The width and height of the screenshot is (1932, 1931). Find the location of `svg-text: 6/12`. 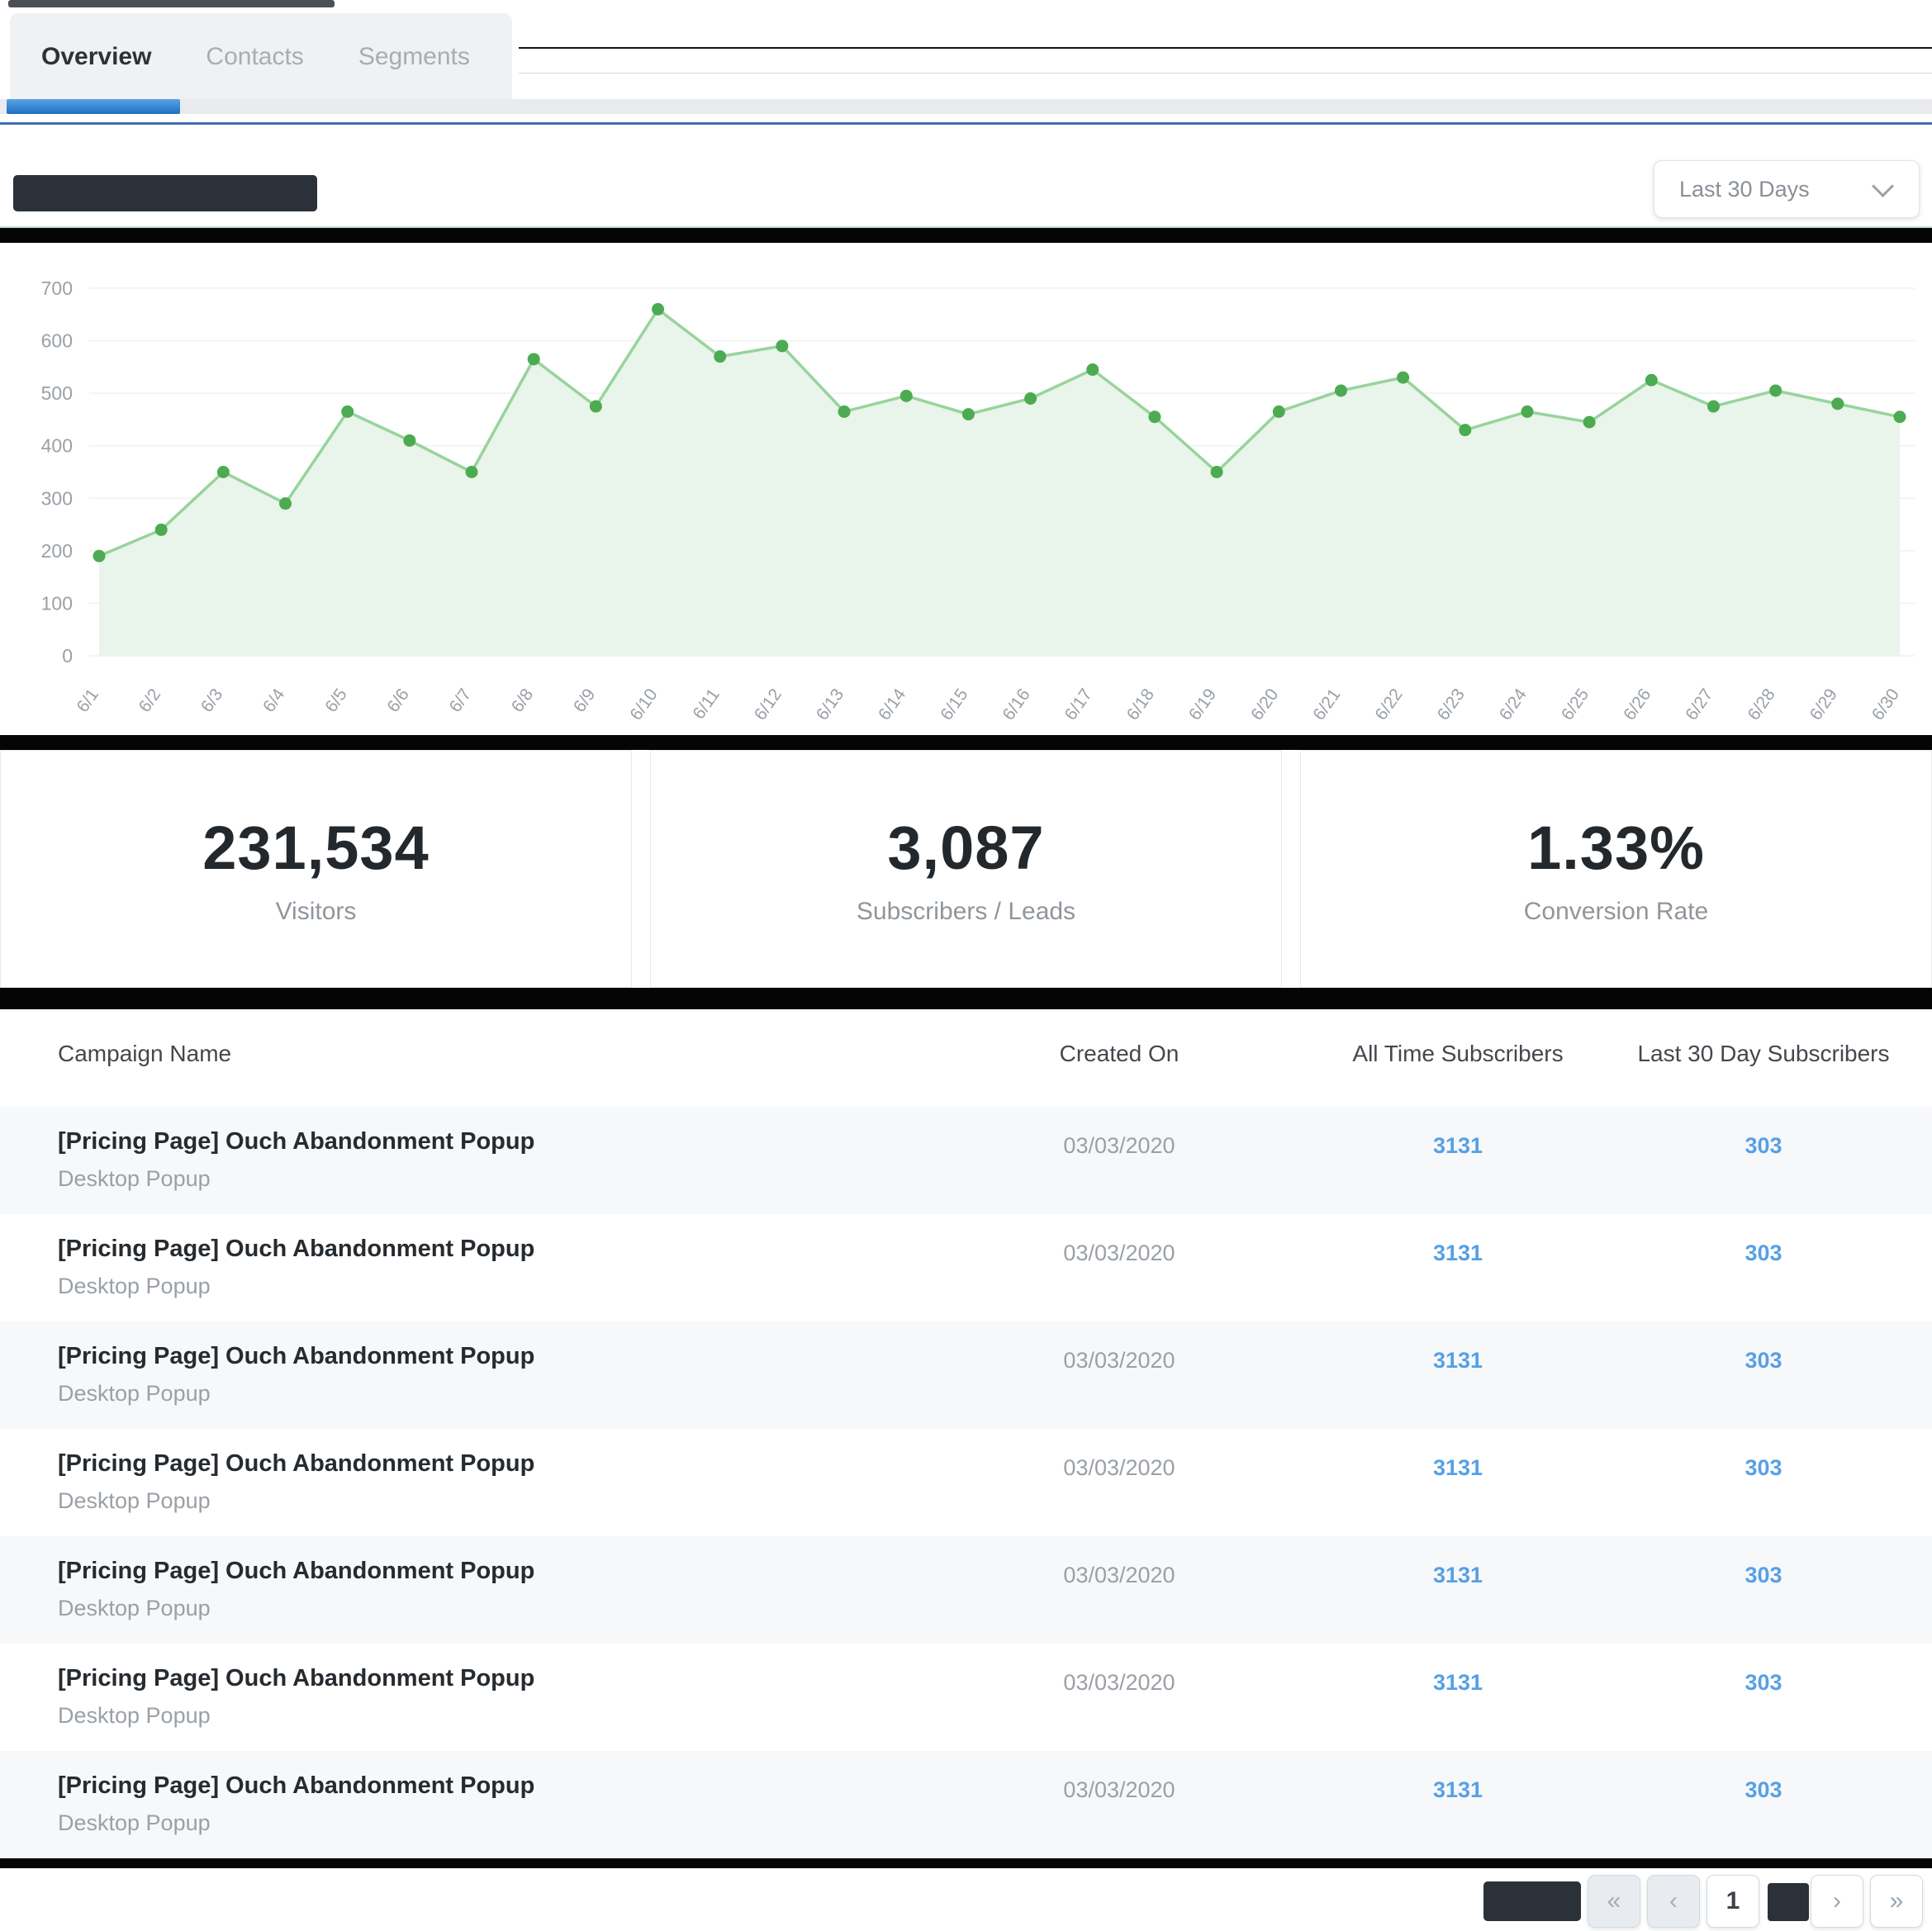

svg-text: 6/12 is located at coordinates (768, 705).